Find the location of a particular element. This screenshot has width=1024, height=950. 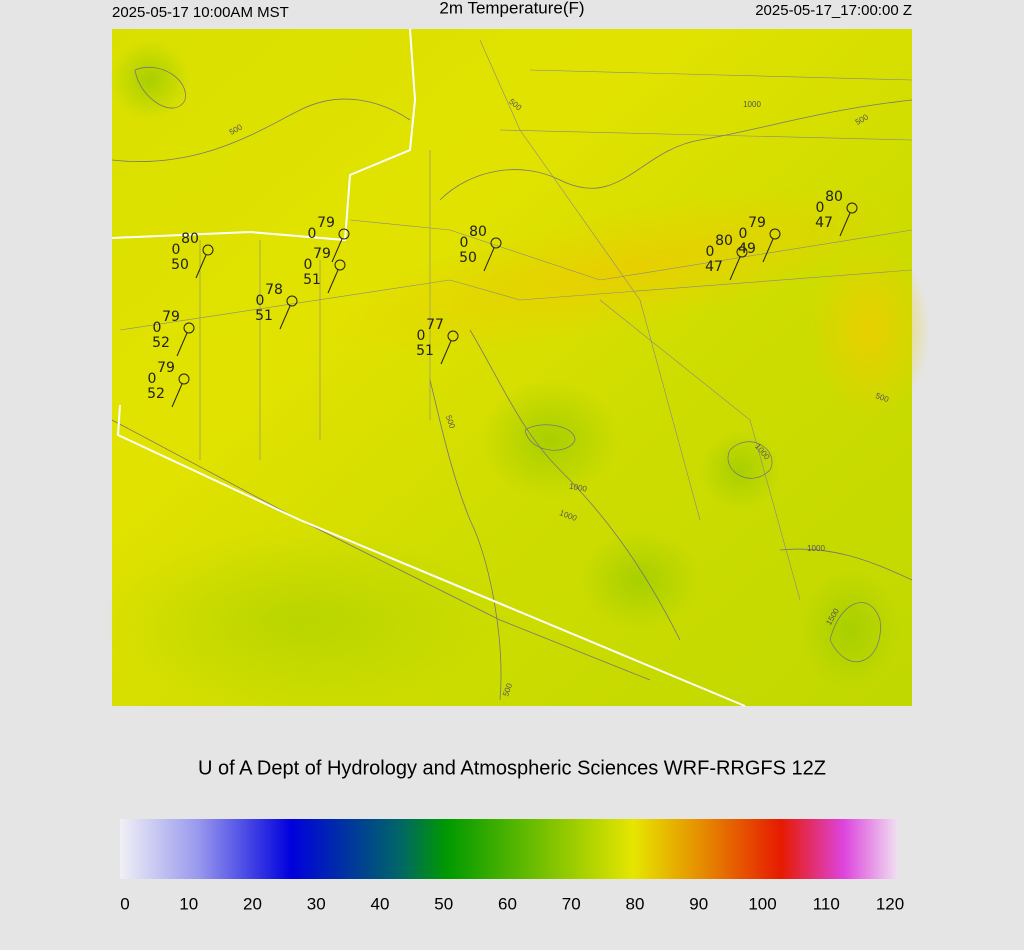

colorbar-tick-label: 90 is located at coordinates (698, 903).